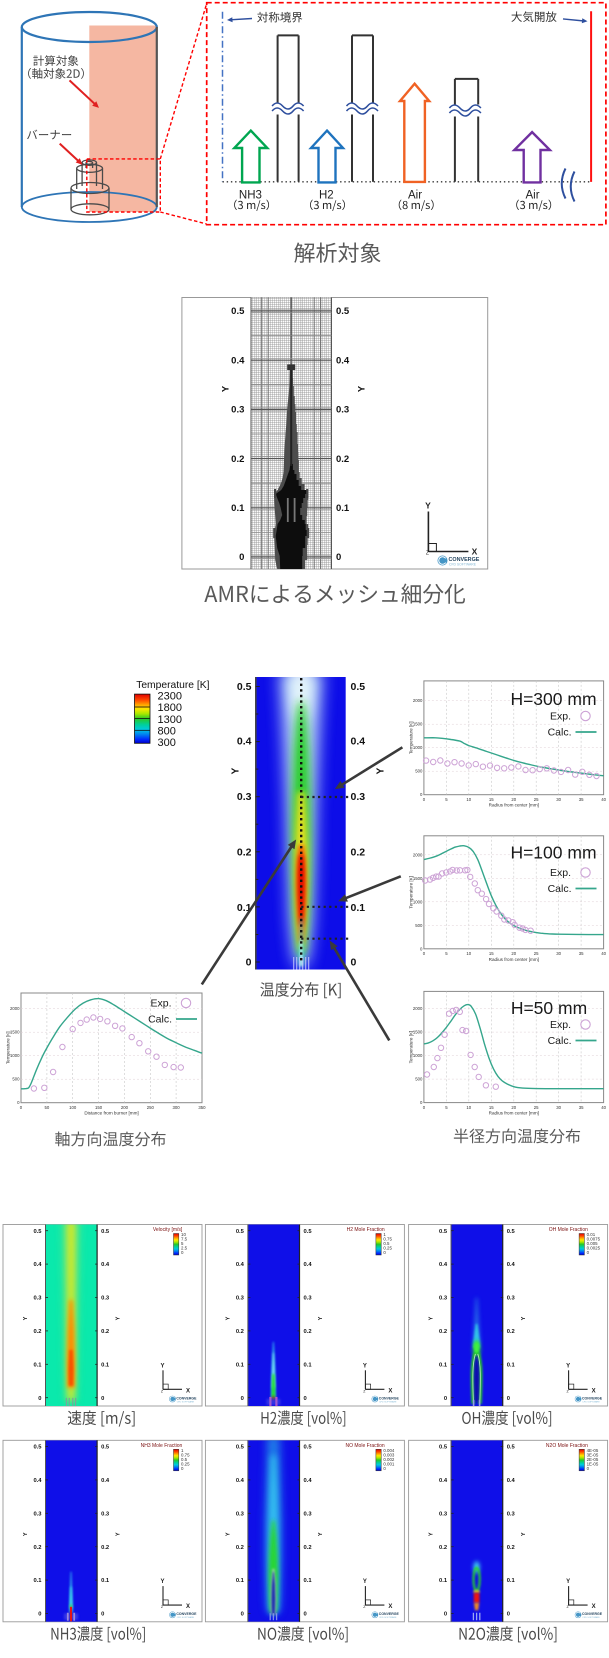 The width and height of the screenshot is (609, 1658). I want to click on svg-text: 1000, so click(418, 747).